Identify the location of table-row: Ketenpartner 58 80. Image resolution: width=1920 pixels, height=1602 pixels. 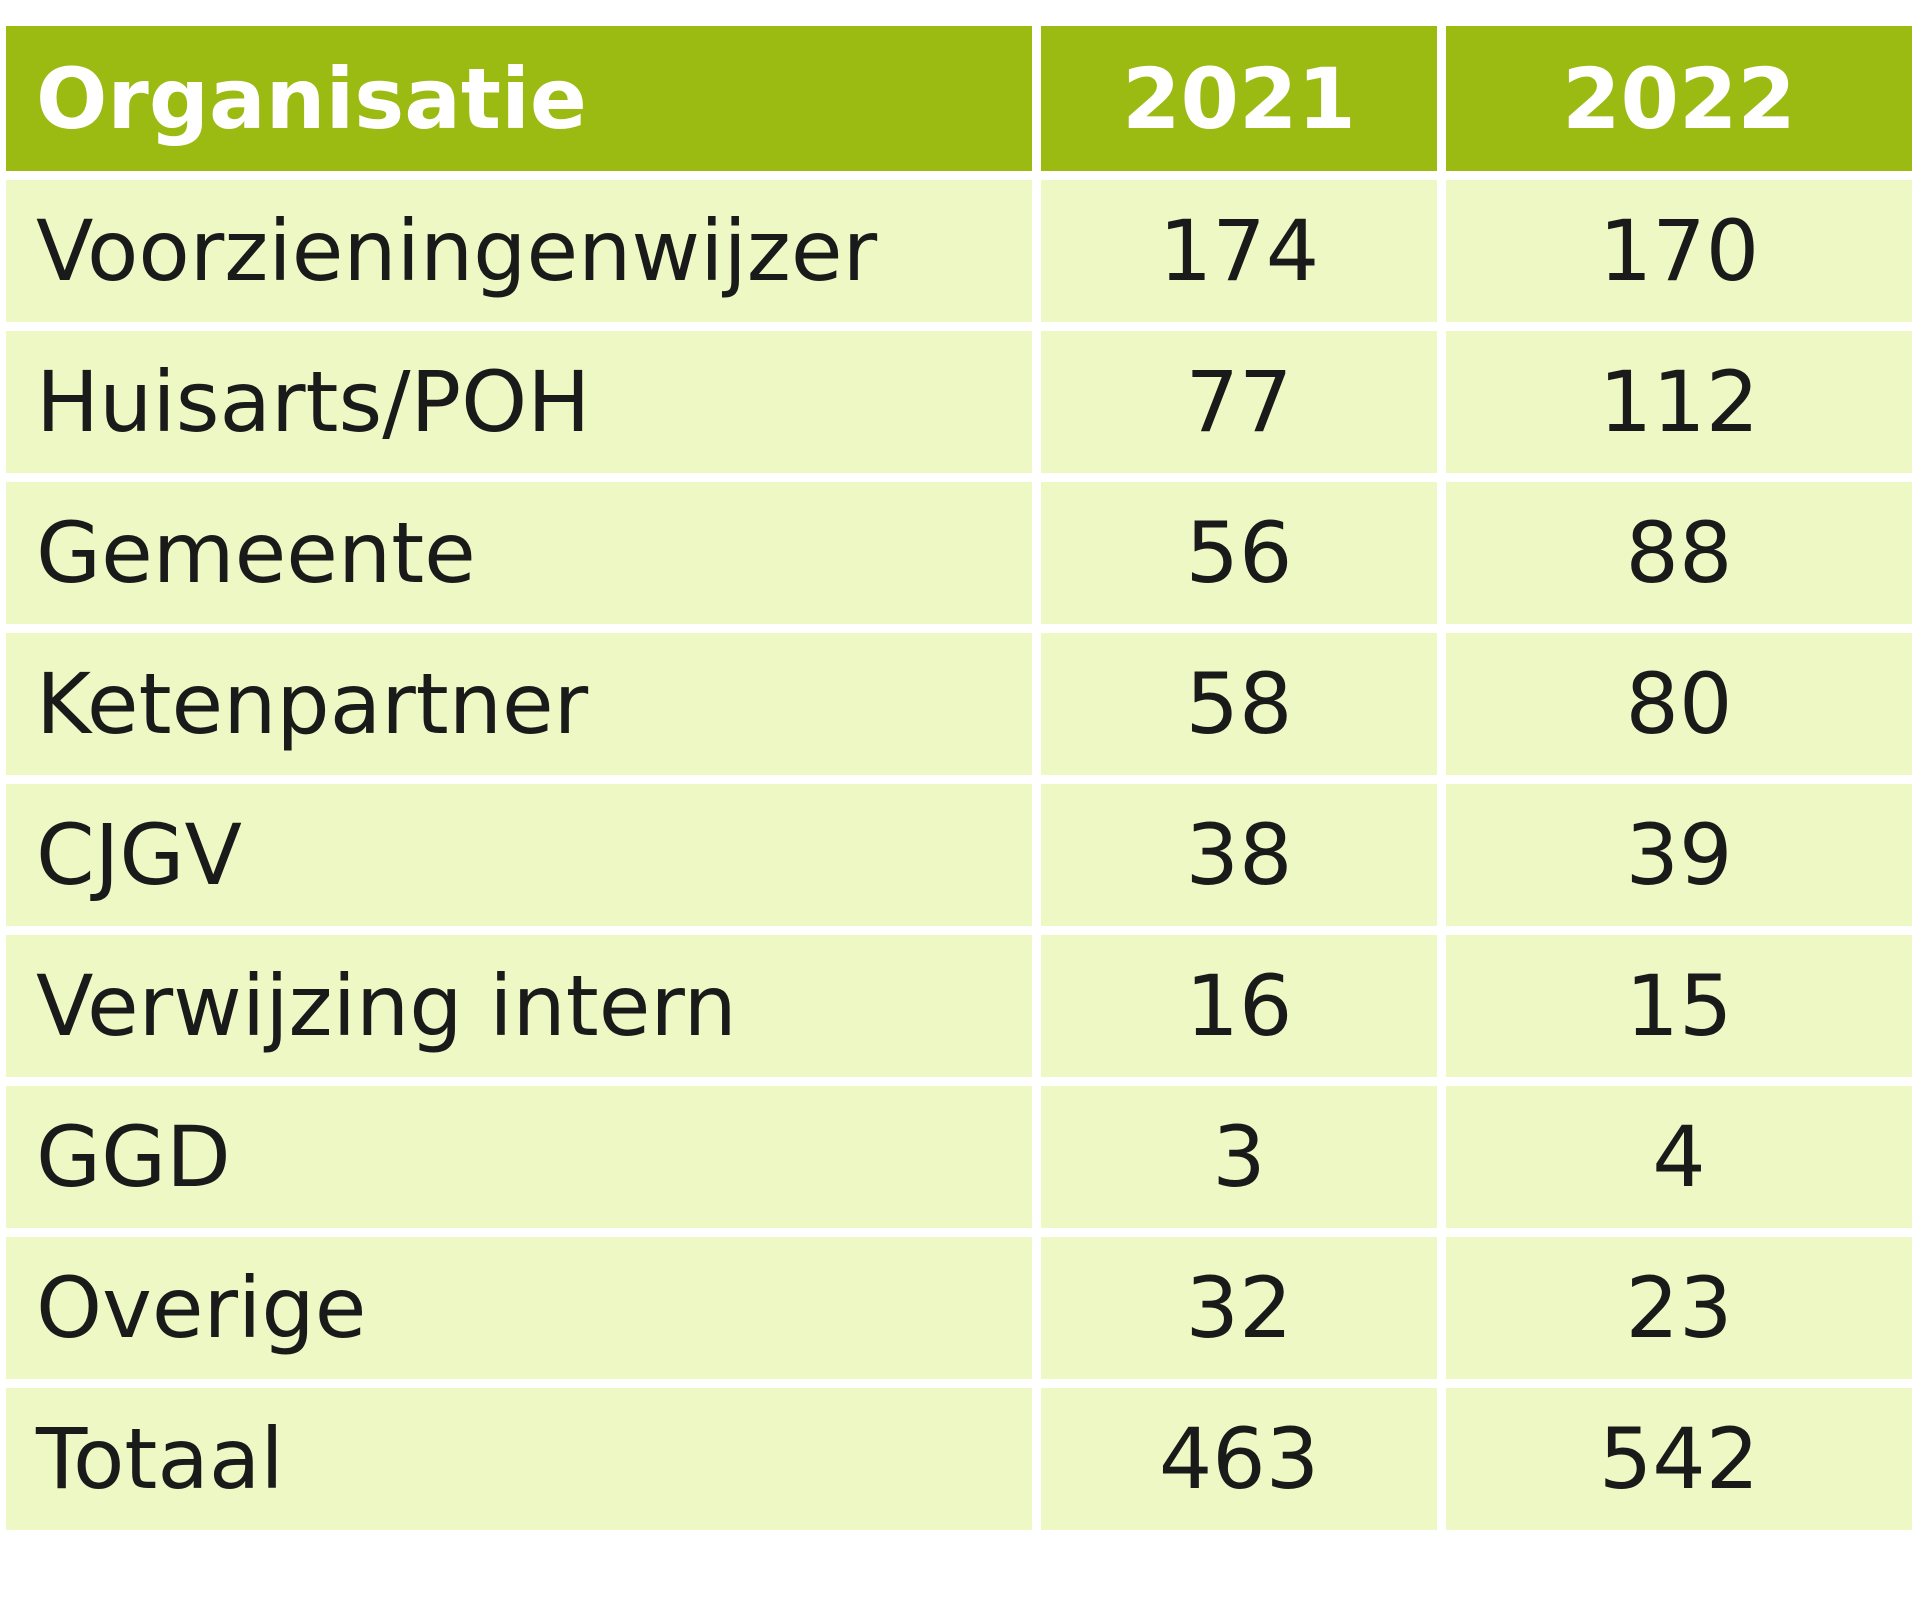
(959, 704).